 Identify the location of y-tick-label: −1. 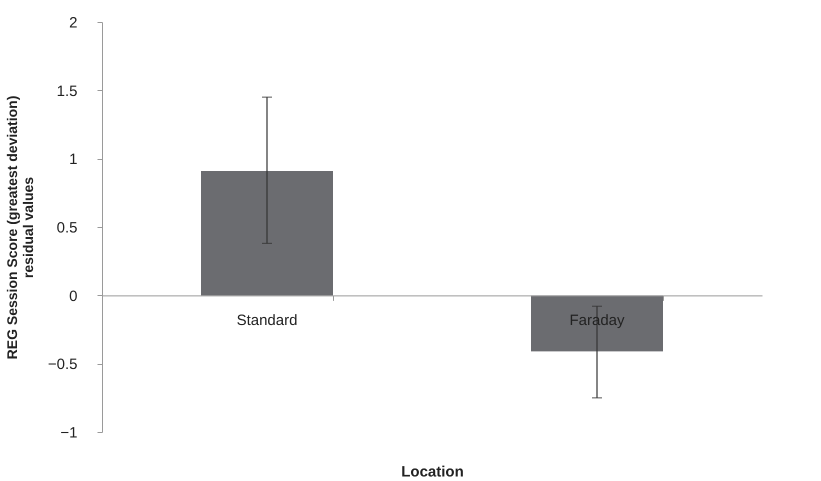
(69, 433).